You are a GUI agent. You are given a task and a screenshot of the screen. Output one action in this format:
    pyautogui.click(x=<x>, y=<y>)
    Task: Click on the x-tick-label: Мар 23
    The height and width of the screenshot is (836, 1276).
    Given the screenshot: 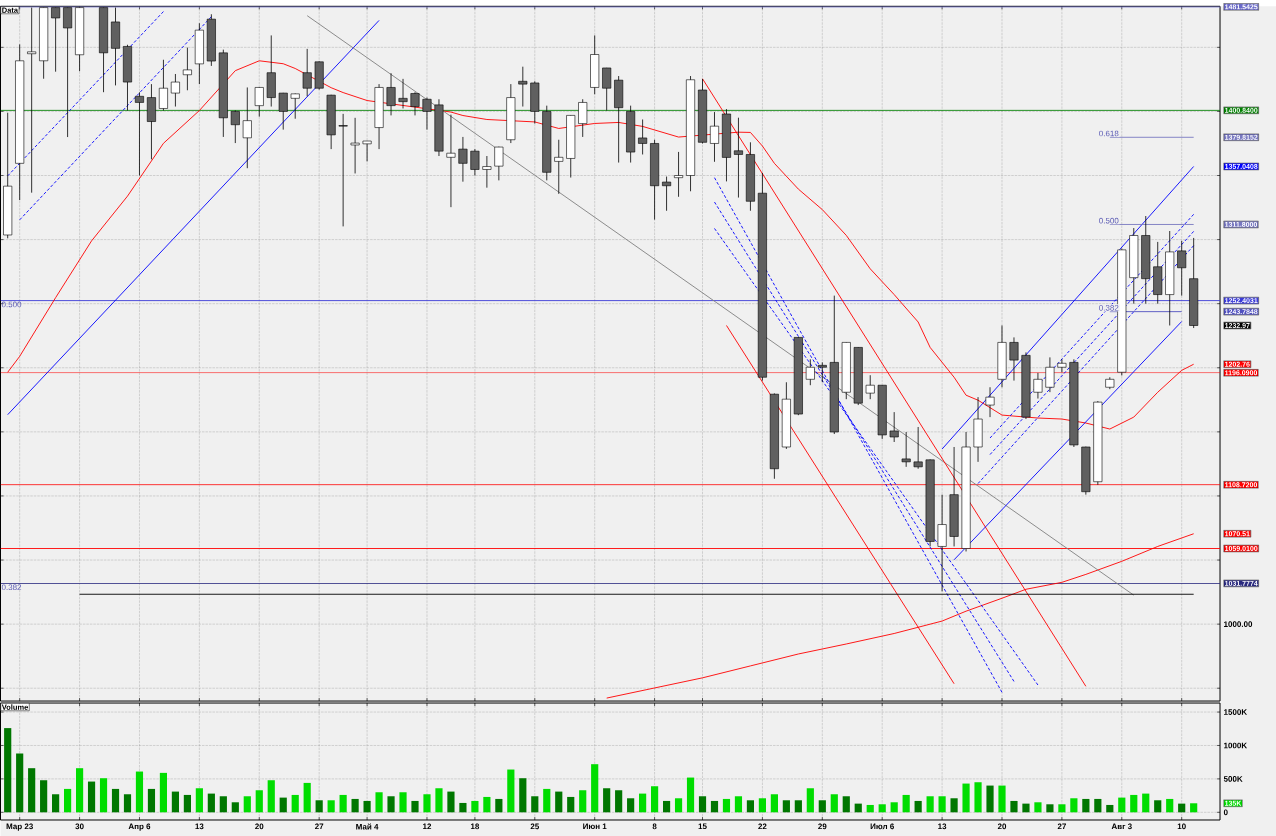 What is the action you would take?
    pyautogui.click(x=19, y=827)
    